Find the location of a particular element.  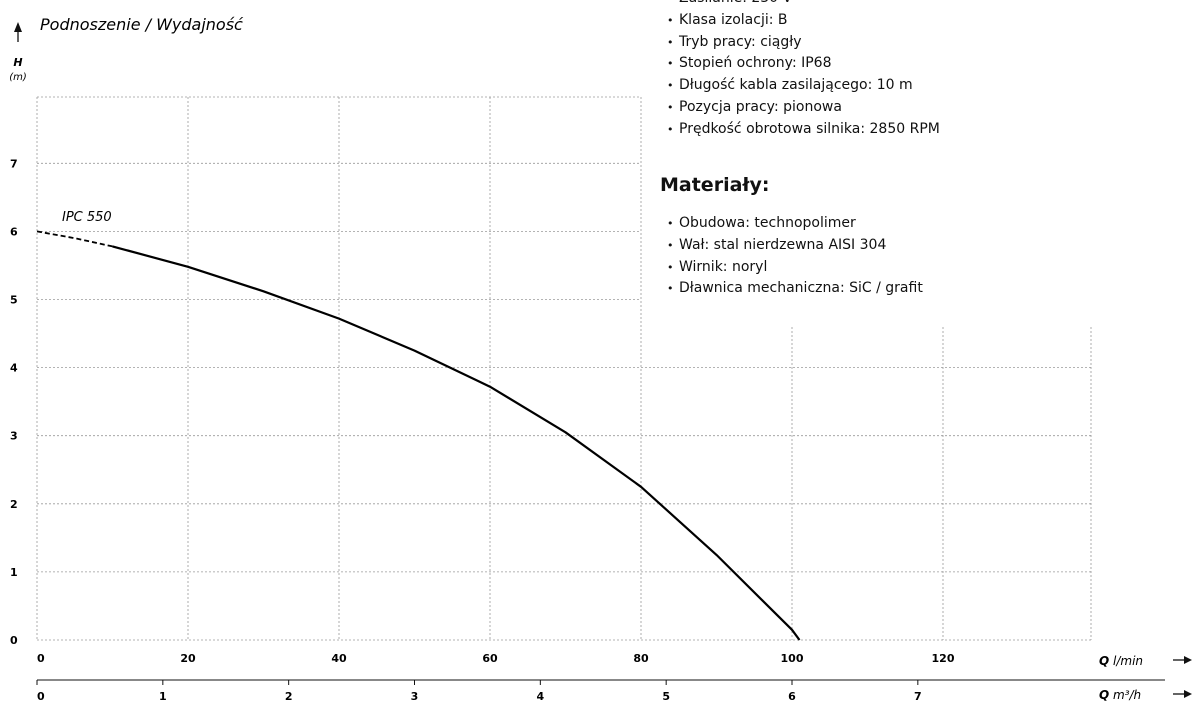

spec-item: Pozycja pracy: pionowa is located at coordinates (803, 108).